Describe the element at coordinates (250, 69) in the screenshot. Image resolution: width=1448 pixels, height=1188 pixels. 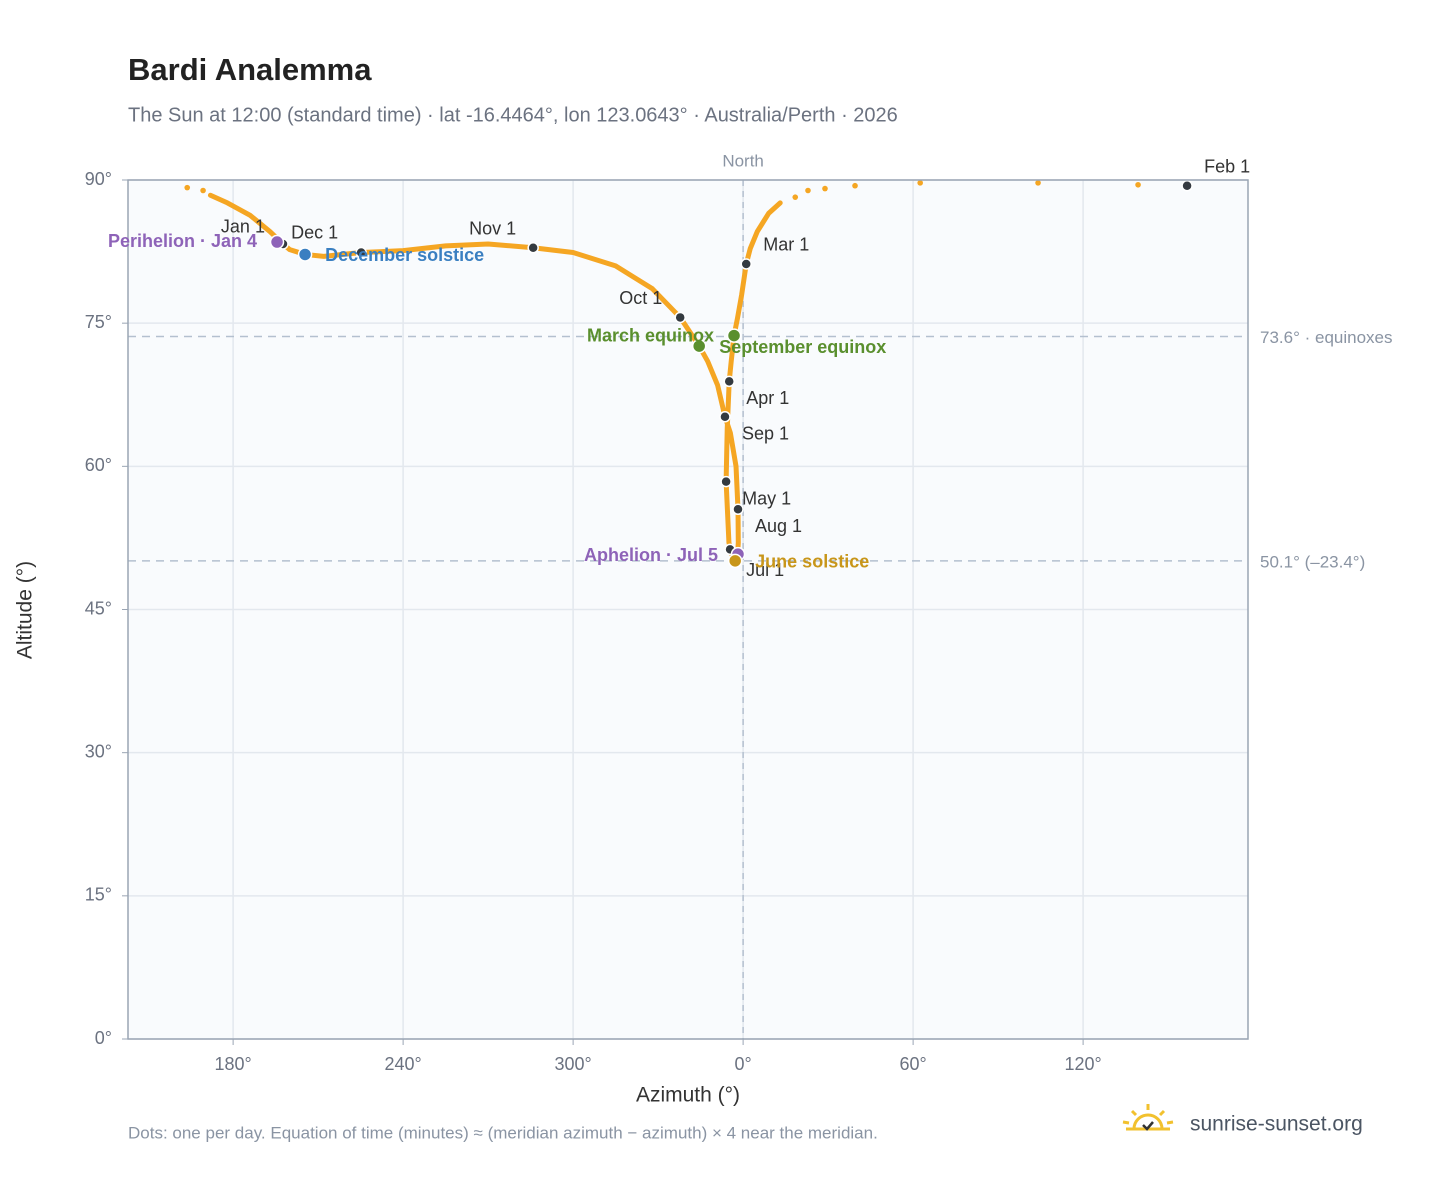
I see `chart-title: Bardi Analemma` at that location.